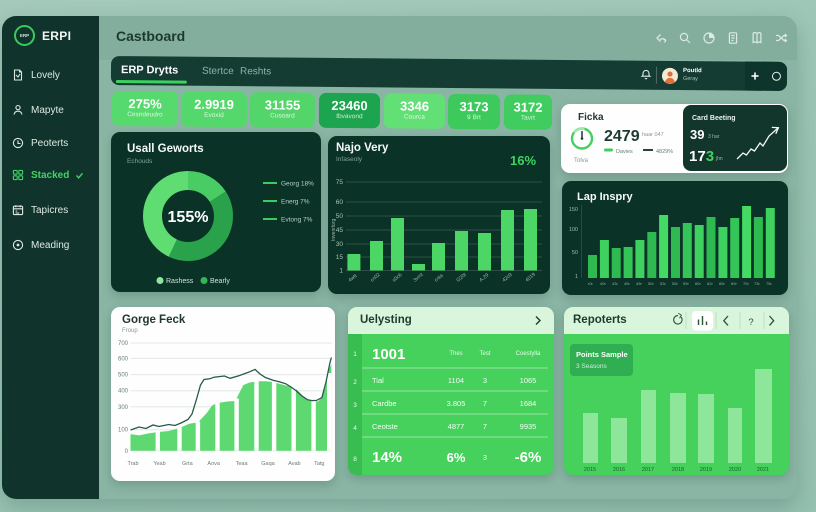  What do you see at coordinates (355, 428) in the screenshot?
I see `svg-text: 4` at bounding box center [355, 428].